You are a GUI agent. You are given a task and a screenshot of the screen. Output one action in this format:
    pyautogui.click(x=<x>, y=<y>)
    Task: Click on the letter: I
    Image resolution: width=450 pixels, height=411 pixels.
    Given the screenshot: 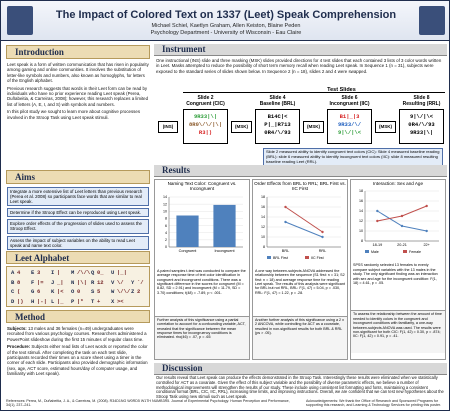 What is the action you would take?
    pyautogui.click(x=53, y=272)
    